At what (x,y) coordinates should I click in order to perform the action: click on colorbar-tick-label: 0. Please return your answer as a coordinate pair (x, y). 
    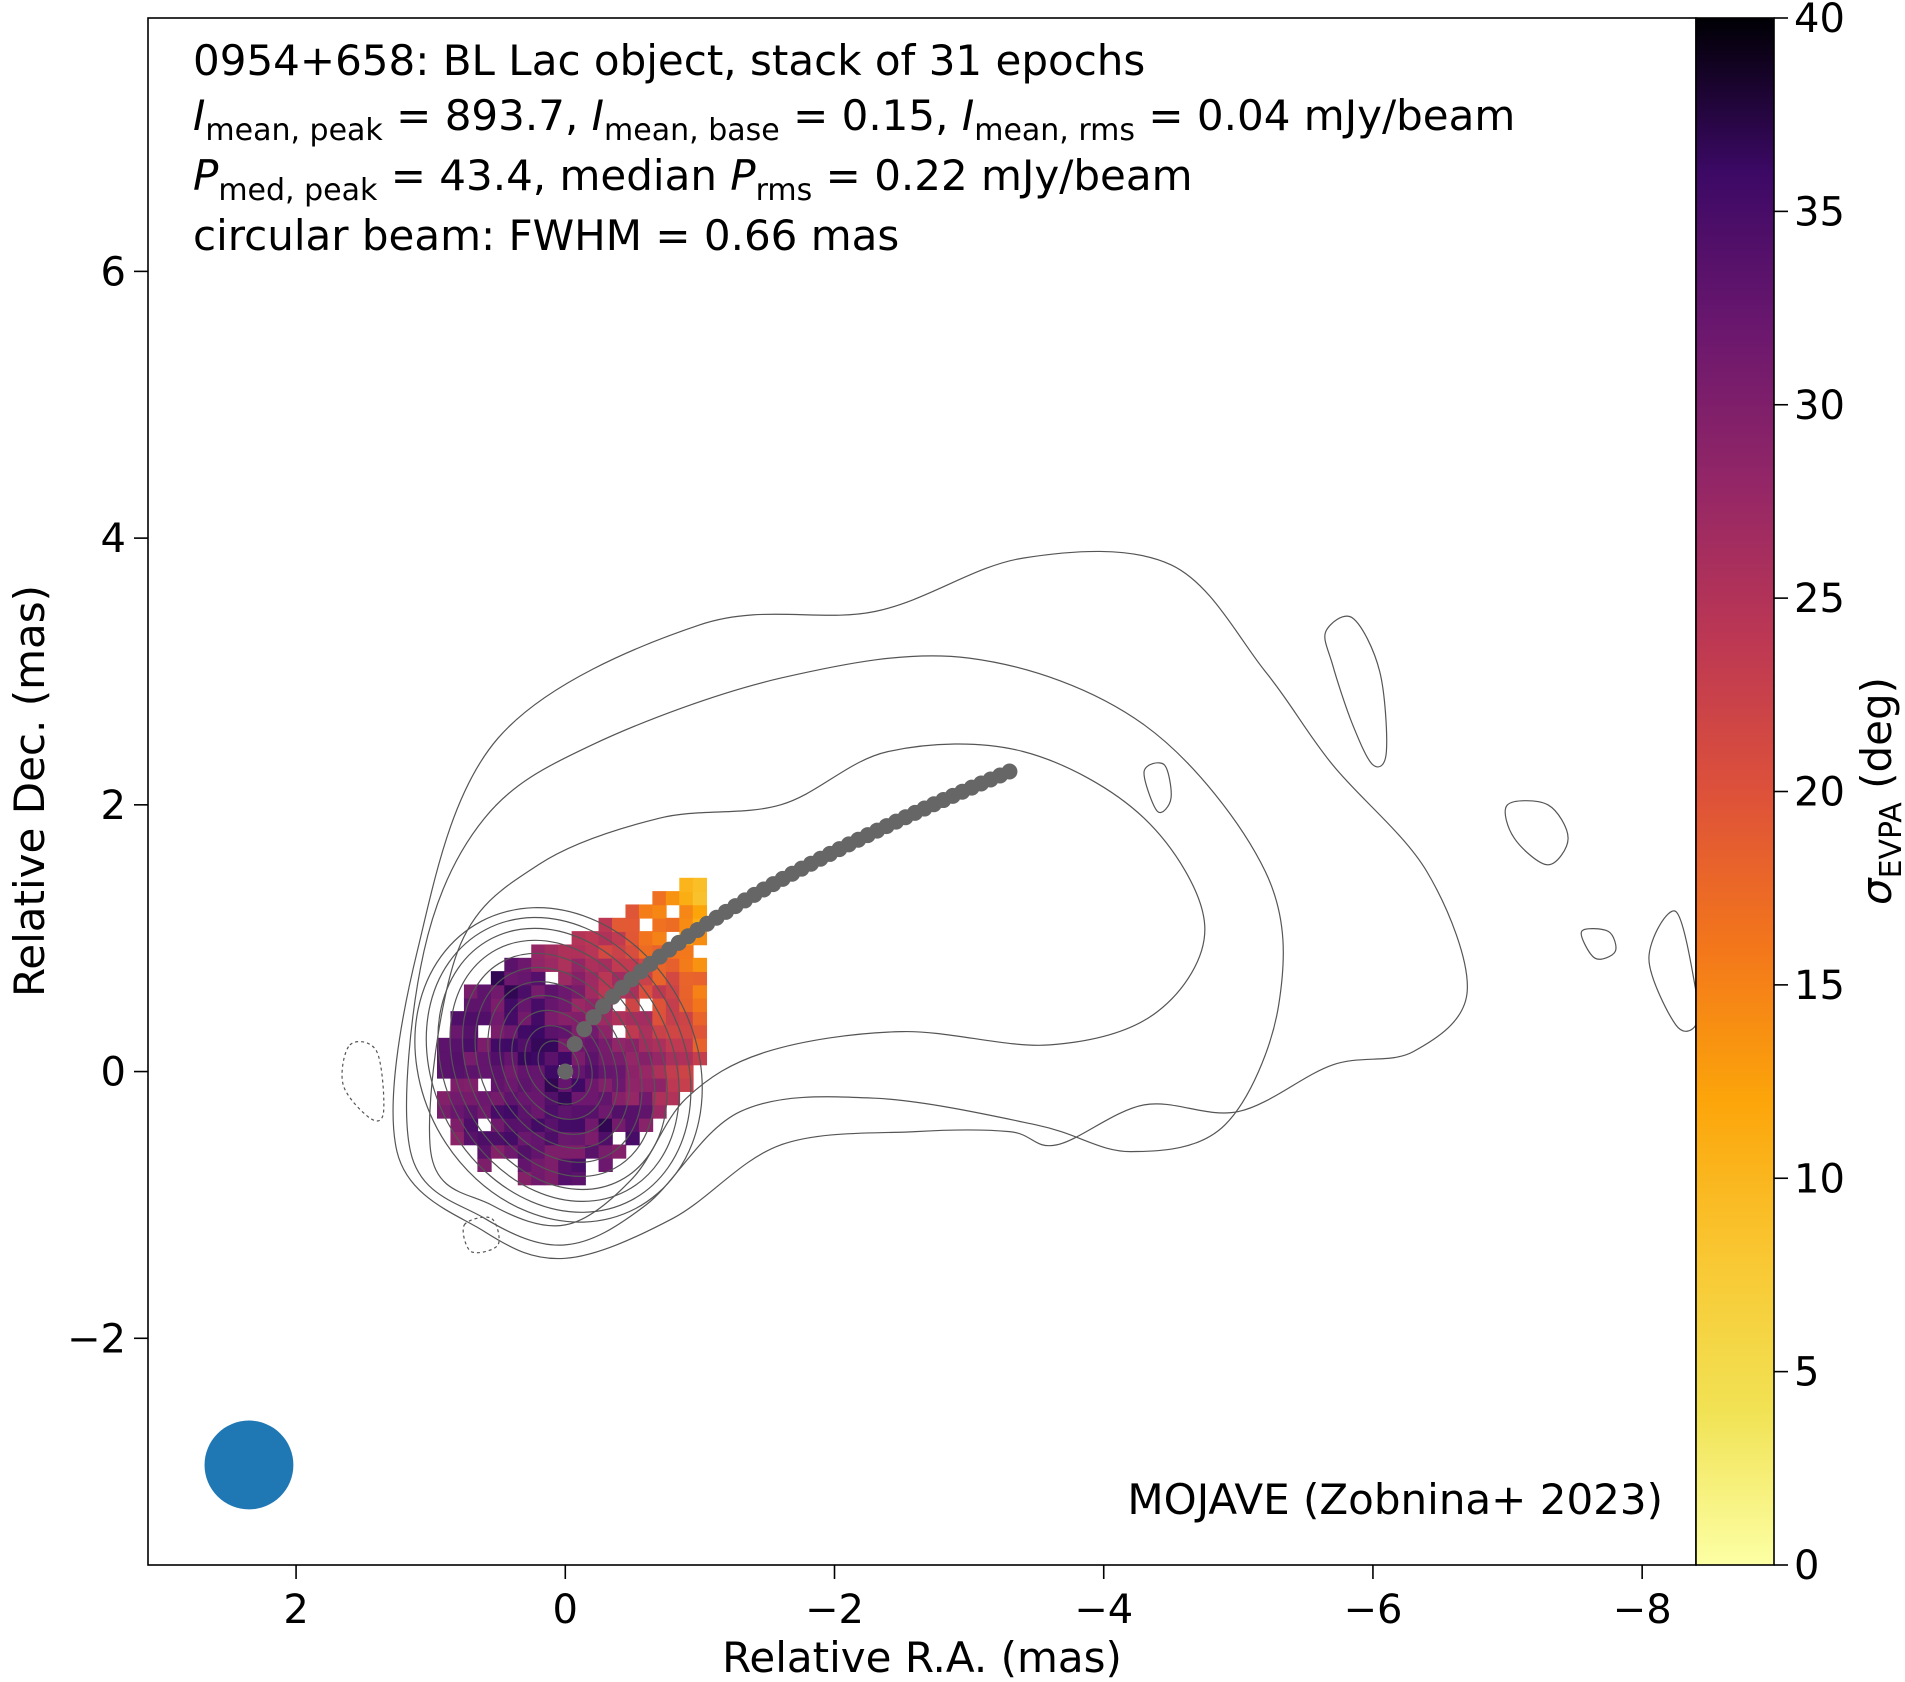
    Looking at the image, I should click on (1806, 1566).